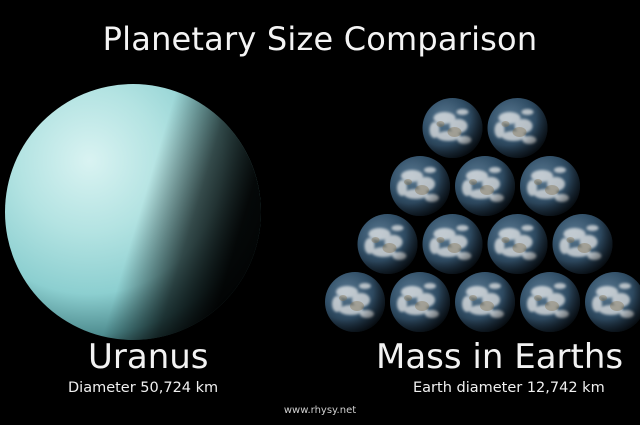 The image size is (640, 425). What do you see at coordinates (320, 39) in the screenshot?
I see `page-title: Planetary Size Comparison` at bounding box center [320, 39].